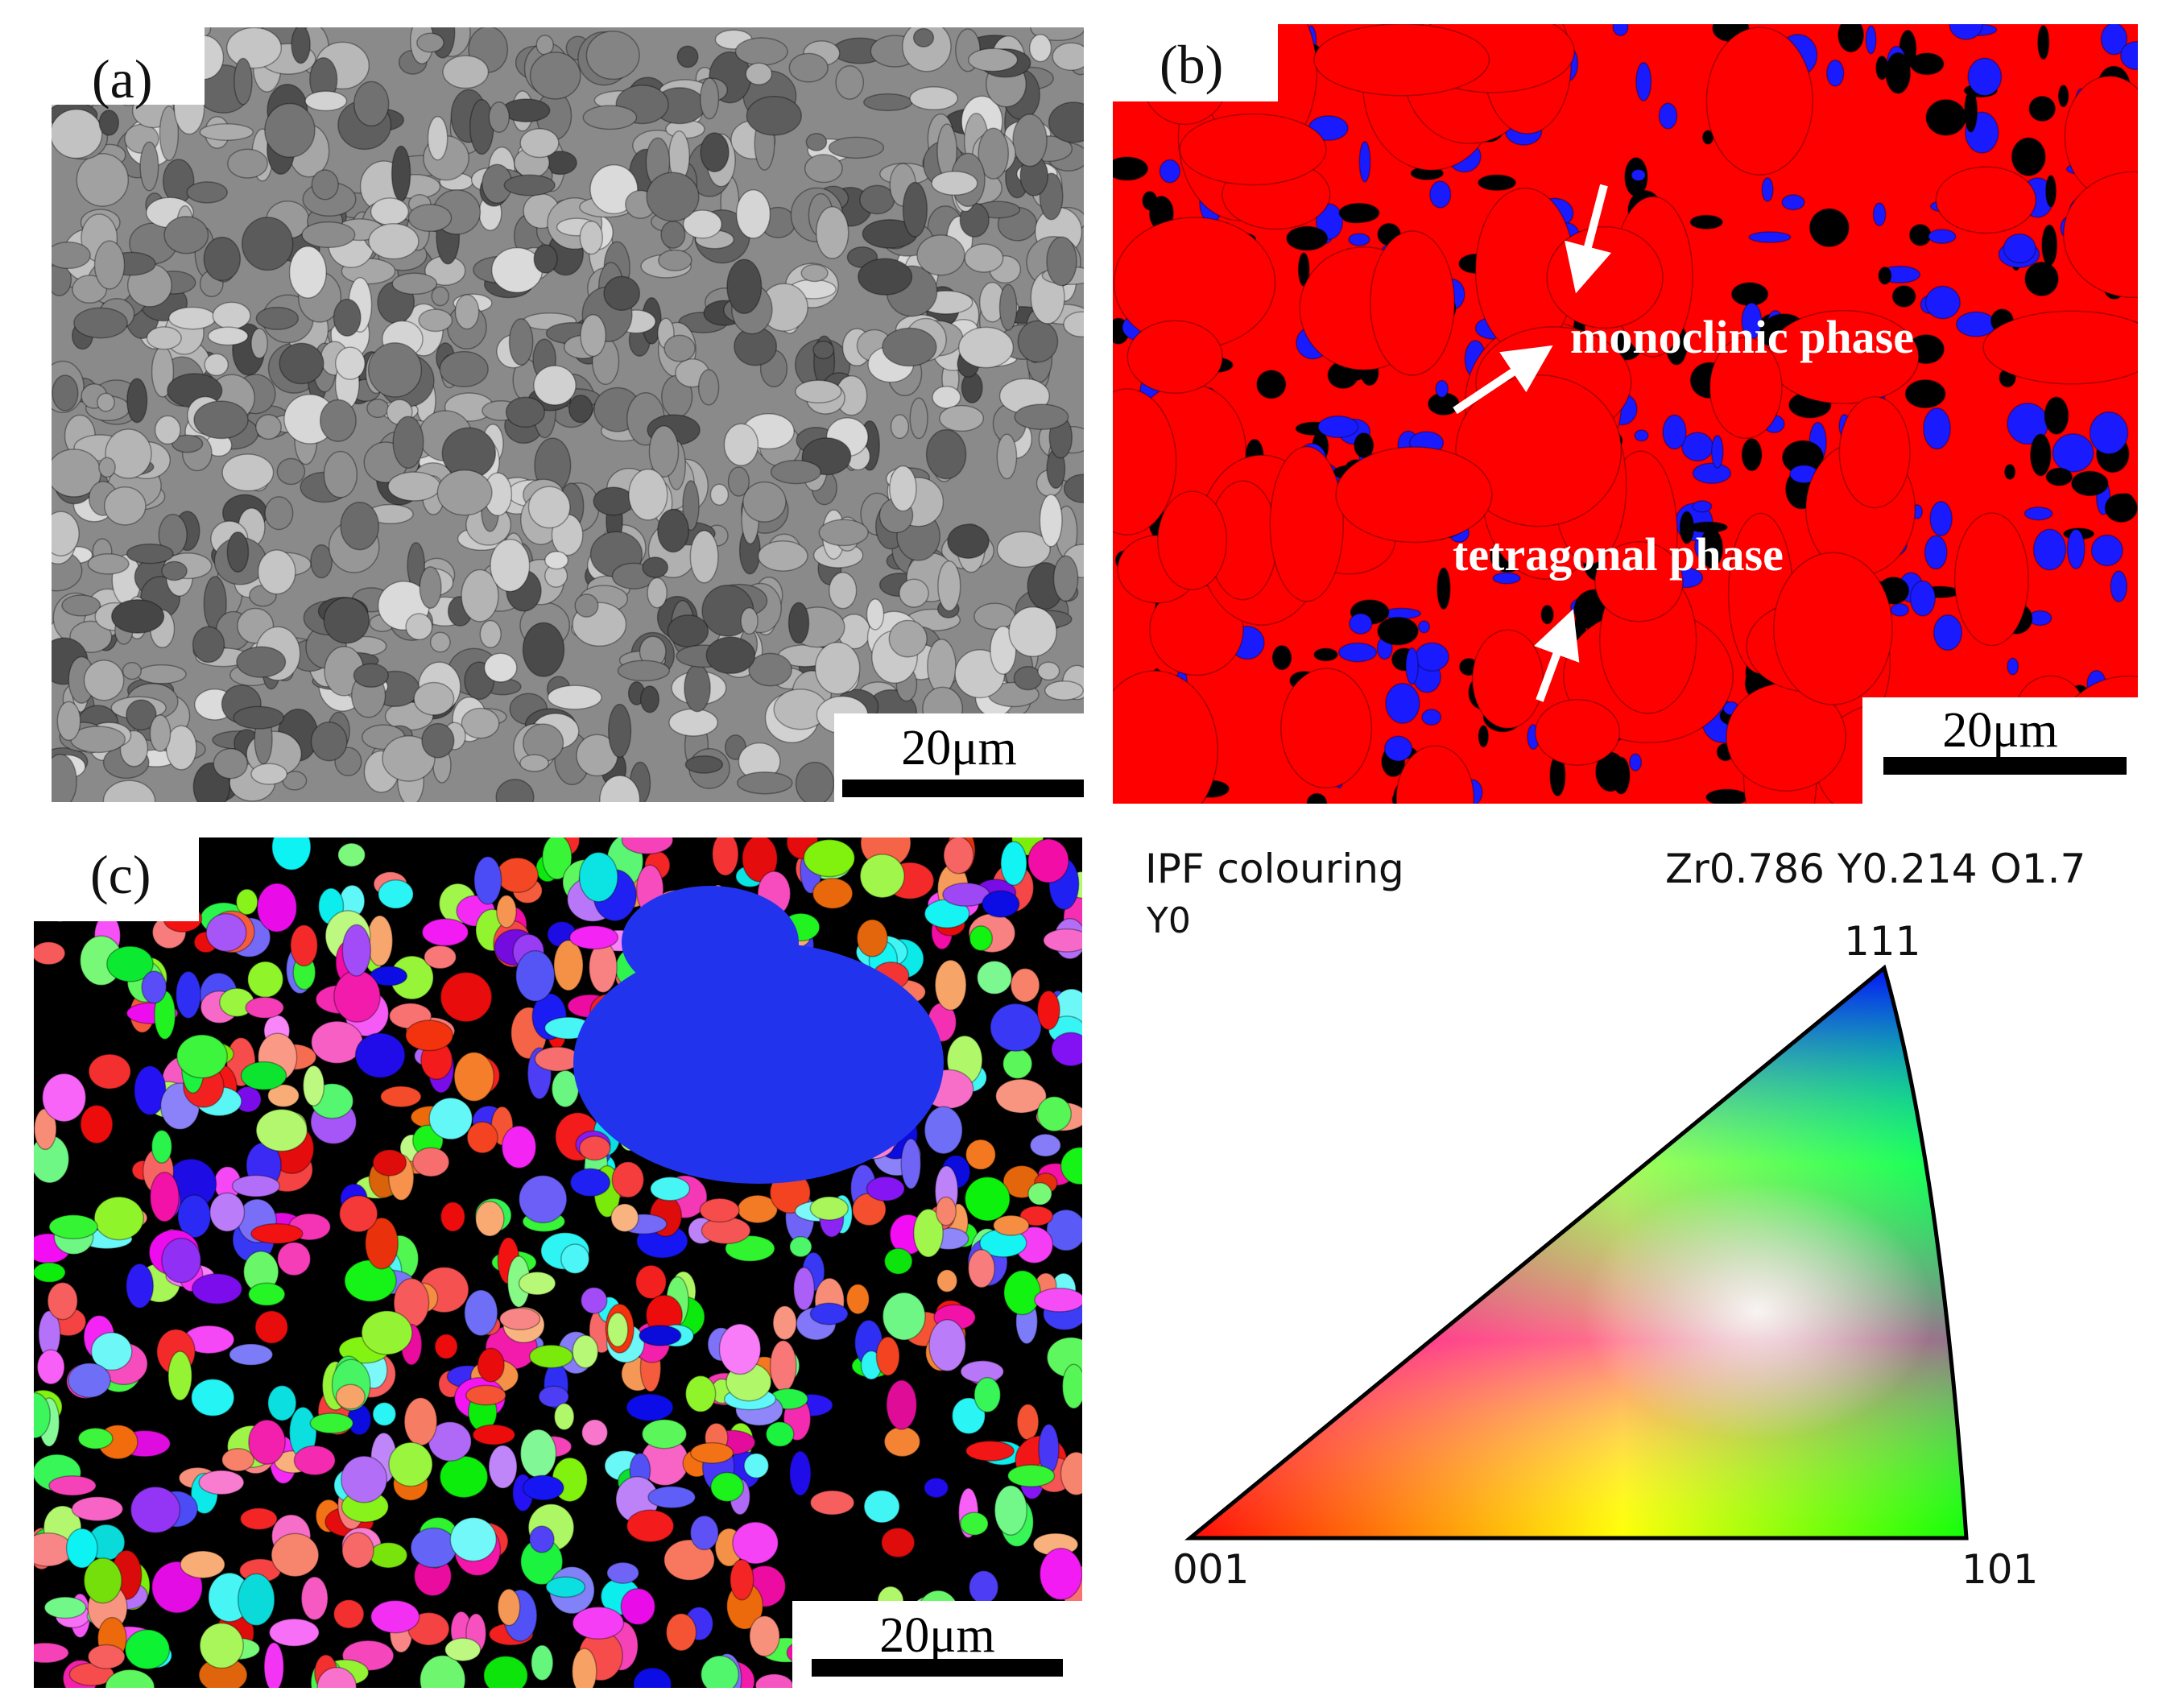 This screenshot has height=1708, width=2162. Describe the element at coordinates (1576, 1253) in the screenshot. I see `ipf-triangle` at that location.